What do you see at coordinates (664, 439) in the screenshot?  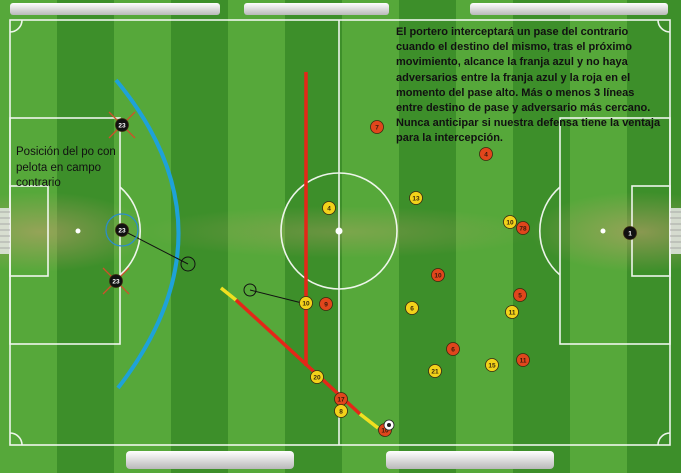 I see `corner-arc-br` at bounding box center [664, 439].